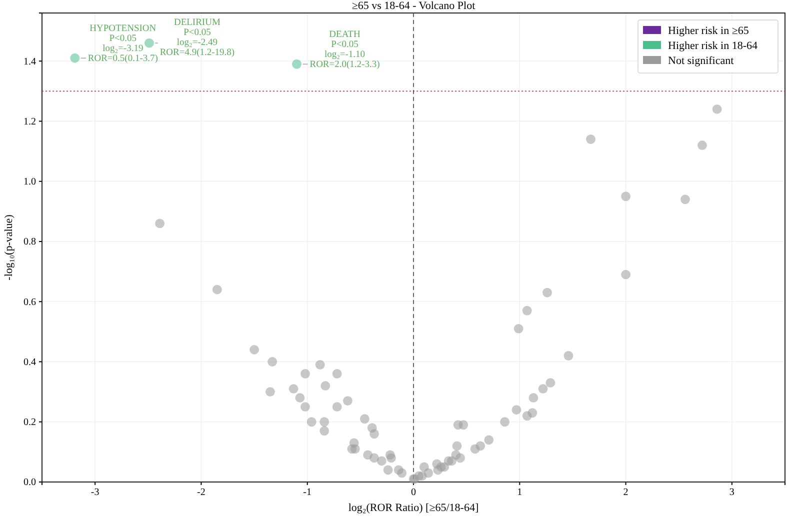  What do you see at coordinates (30, 62) in the screenshot?
I see `y-tick-label: 1.4` at bounding box center [30, 62].